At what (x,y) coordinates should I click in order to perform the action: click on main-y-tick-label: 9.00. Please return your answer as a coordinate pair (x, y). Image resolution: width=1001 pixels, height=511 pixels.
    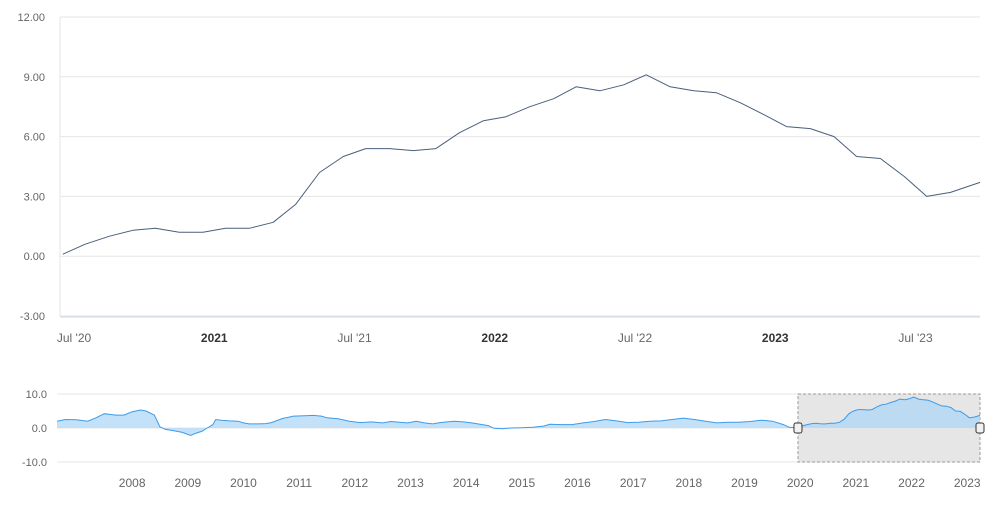
    Looking at the image, I should click on (34, 78).